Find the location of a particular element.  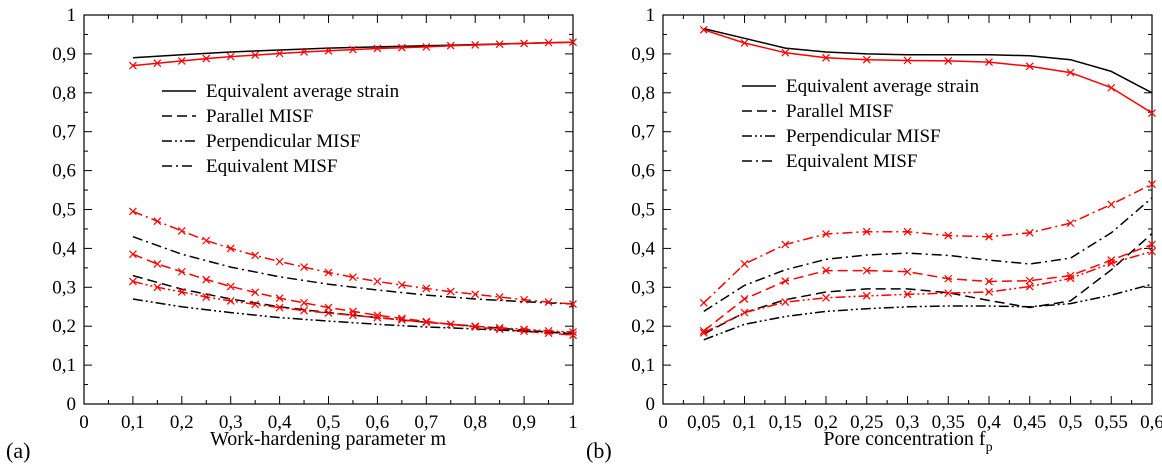

panel-tag-a: (a) is located at coordinates (18, 450).